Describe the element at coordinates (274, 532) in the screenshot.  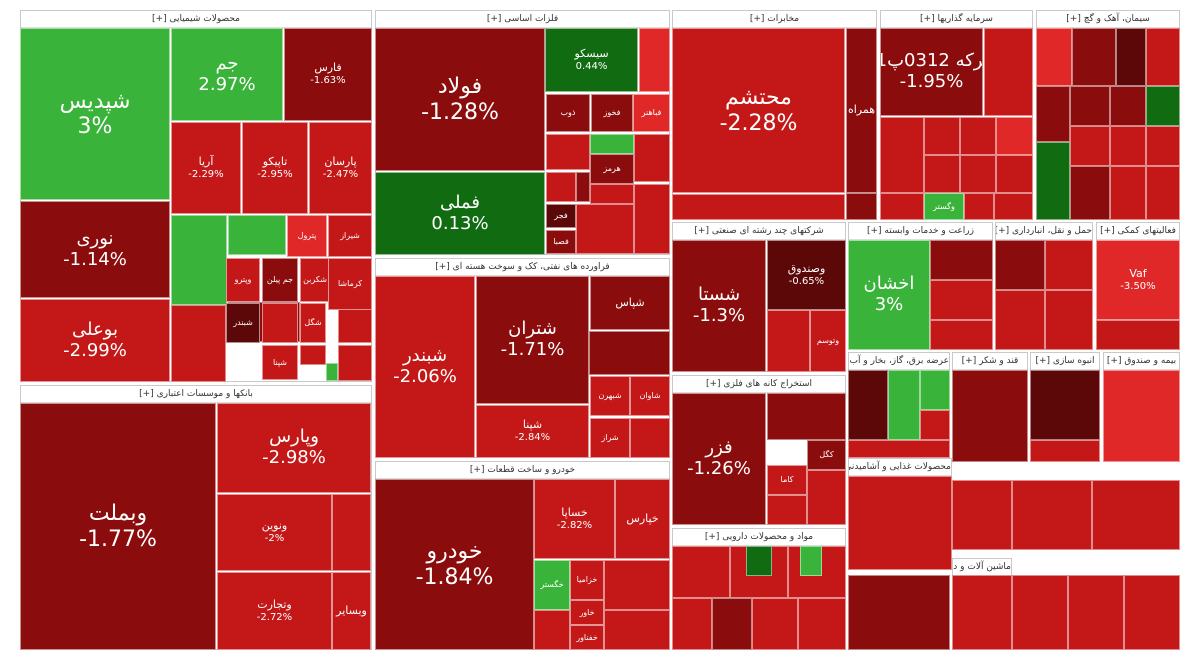
I see `stock-tile: ونوین -2%` at that location.